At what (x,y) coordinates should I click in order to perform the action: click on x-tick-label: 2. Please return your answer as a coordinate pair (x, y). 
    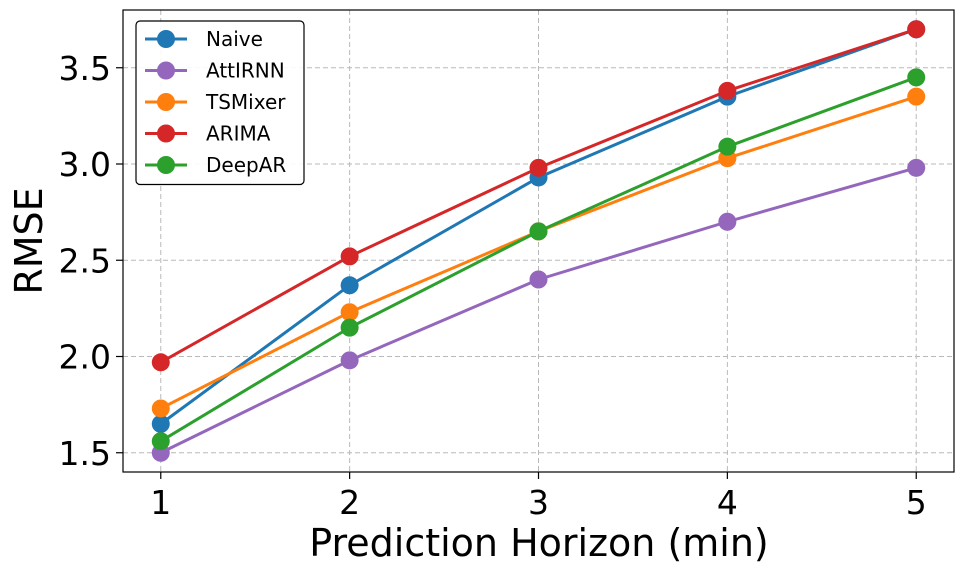
    Looking at the image, I should click on (349, 502).